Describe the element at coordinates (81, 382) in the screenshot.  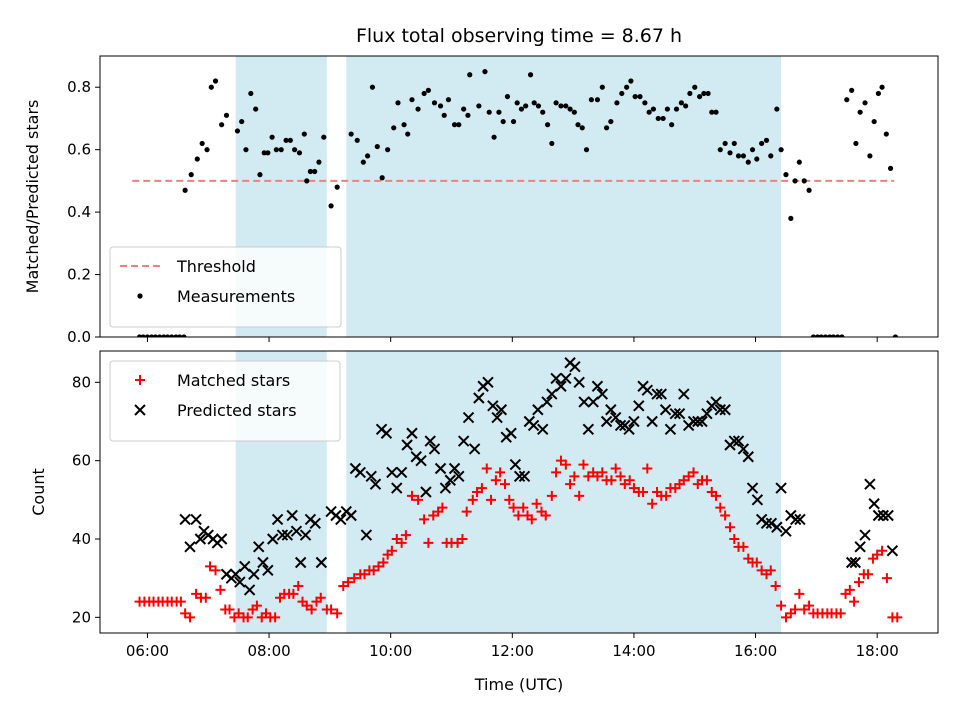
I see `y-tick-label: 80` at that location.